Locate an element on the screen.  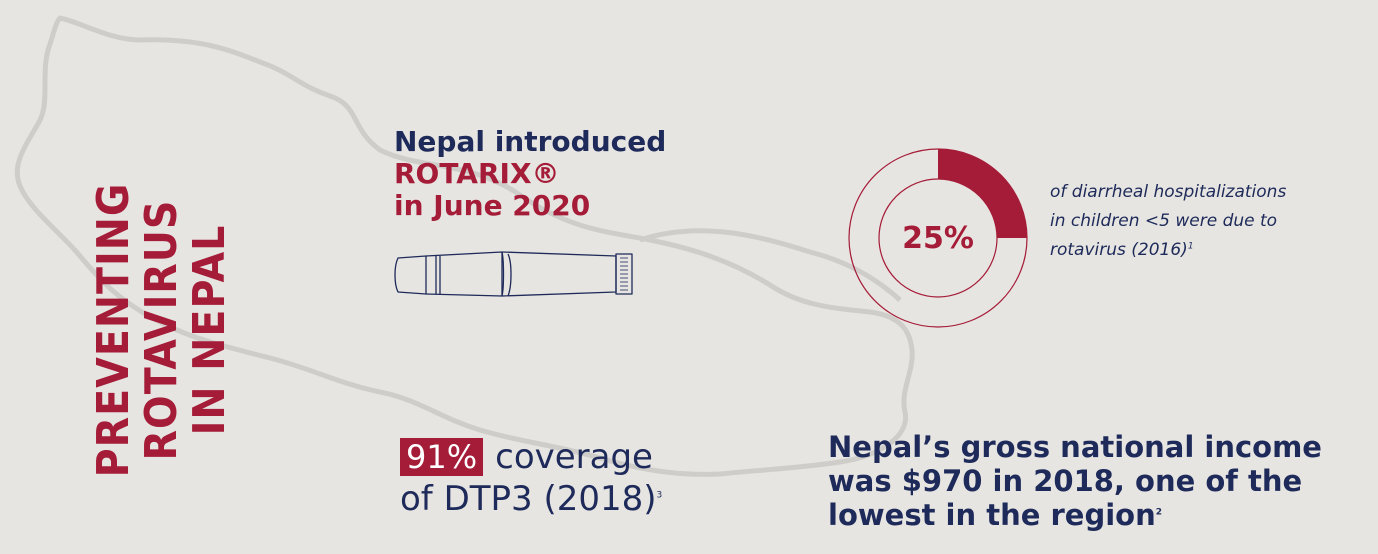
page-title: PREVENTING ROTAVIRUS IN NEPAL is located at coordinates (161, 330).